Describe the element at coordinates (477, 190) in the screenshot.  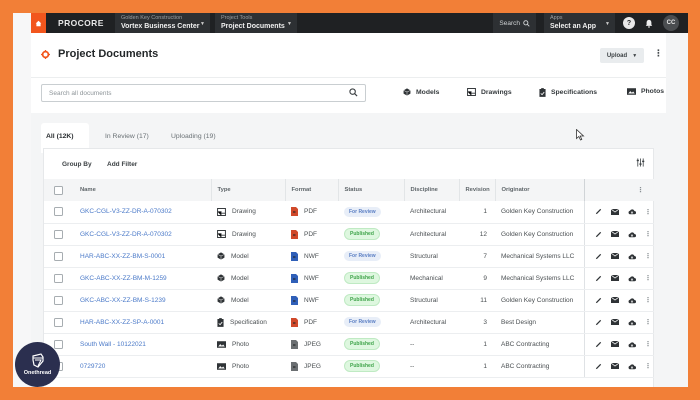
I see `column-header-revision: Revision` at that location.